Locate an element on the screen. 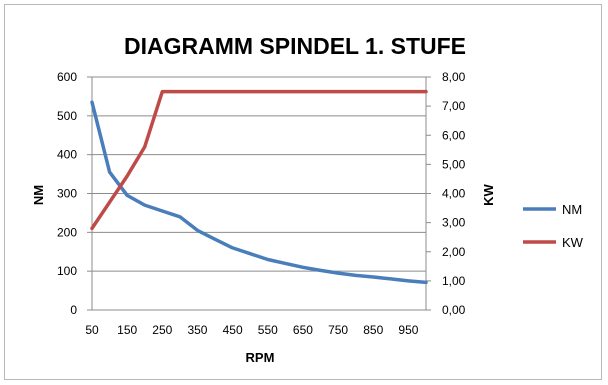 The height and width of the screenshot is (385, 608). chart-title: DIAGRAMM SPINDEL 1. STUFE is located at coordinates (295, 46).